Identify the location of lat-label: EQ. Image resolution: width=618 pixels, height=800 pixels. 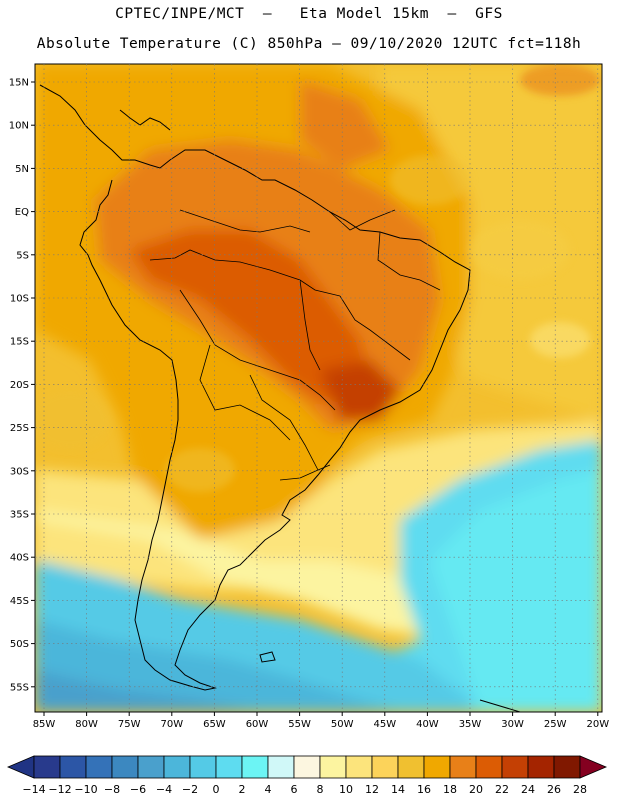
(22, 212).